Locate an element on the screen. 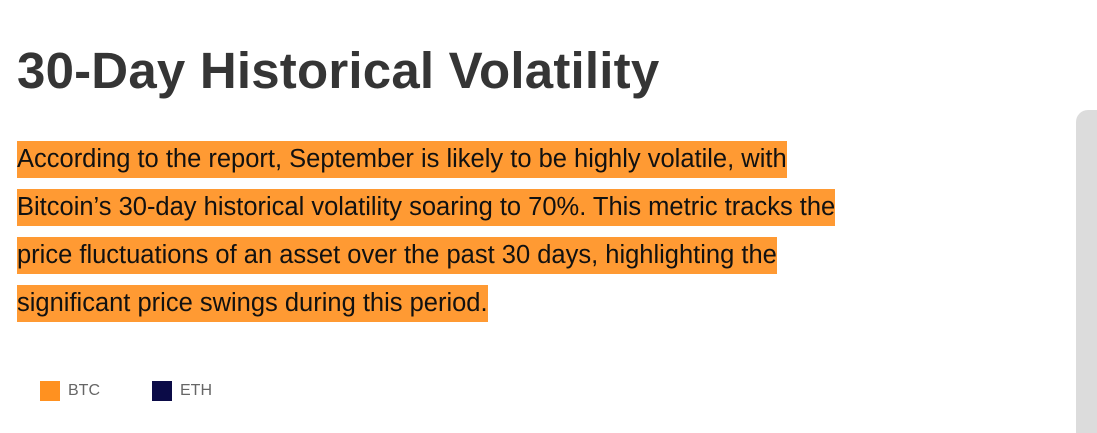 Image resolution: width=1097 pixels, height=433 pixels. legend-item-btc: BTC is located at coordinates (70, 391).